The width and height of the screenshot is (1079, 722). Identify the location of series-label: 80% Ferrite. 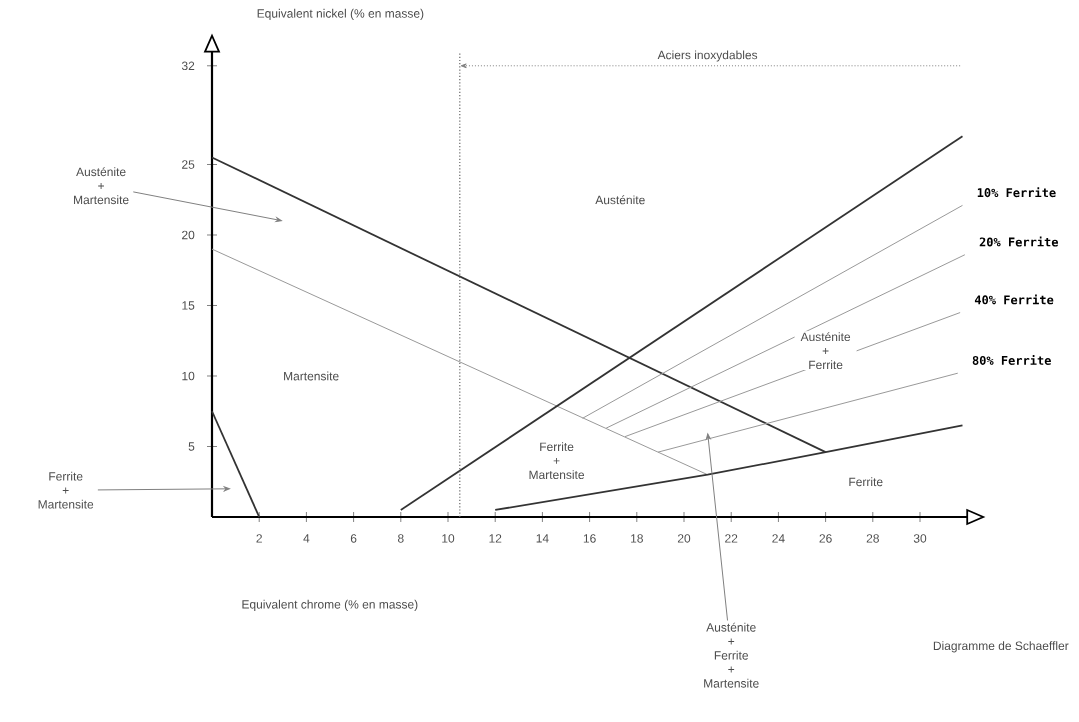
(1011, 360).